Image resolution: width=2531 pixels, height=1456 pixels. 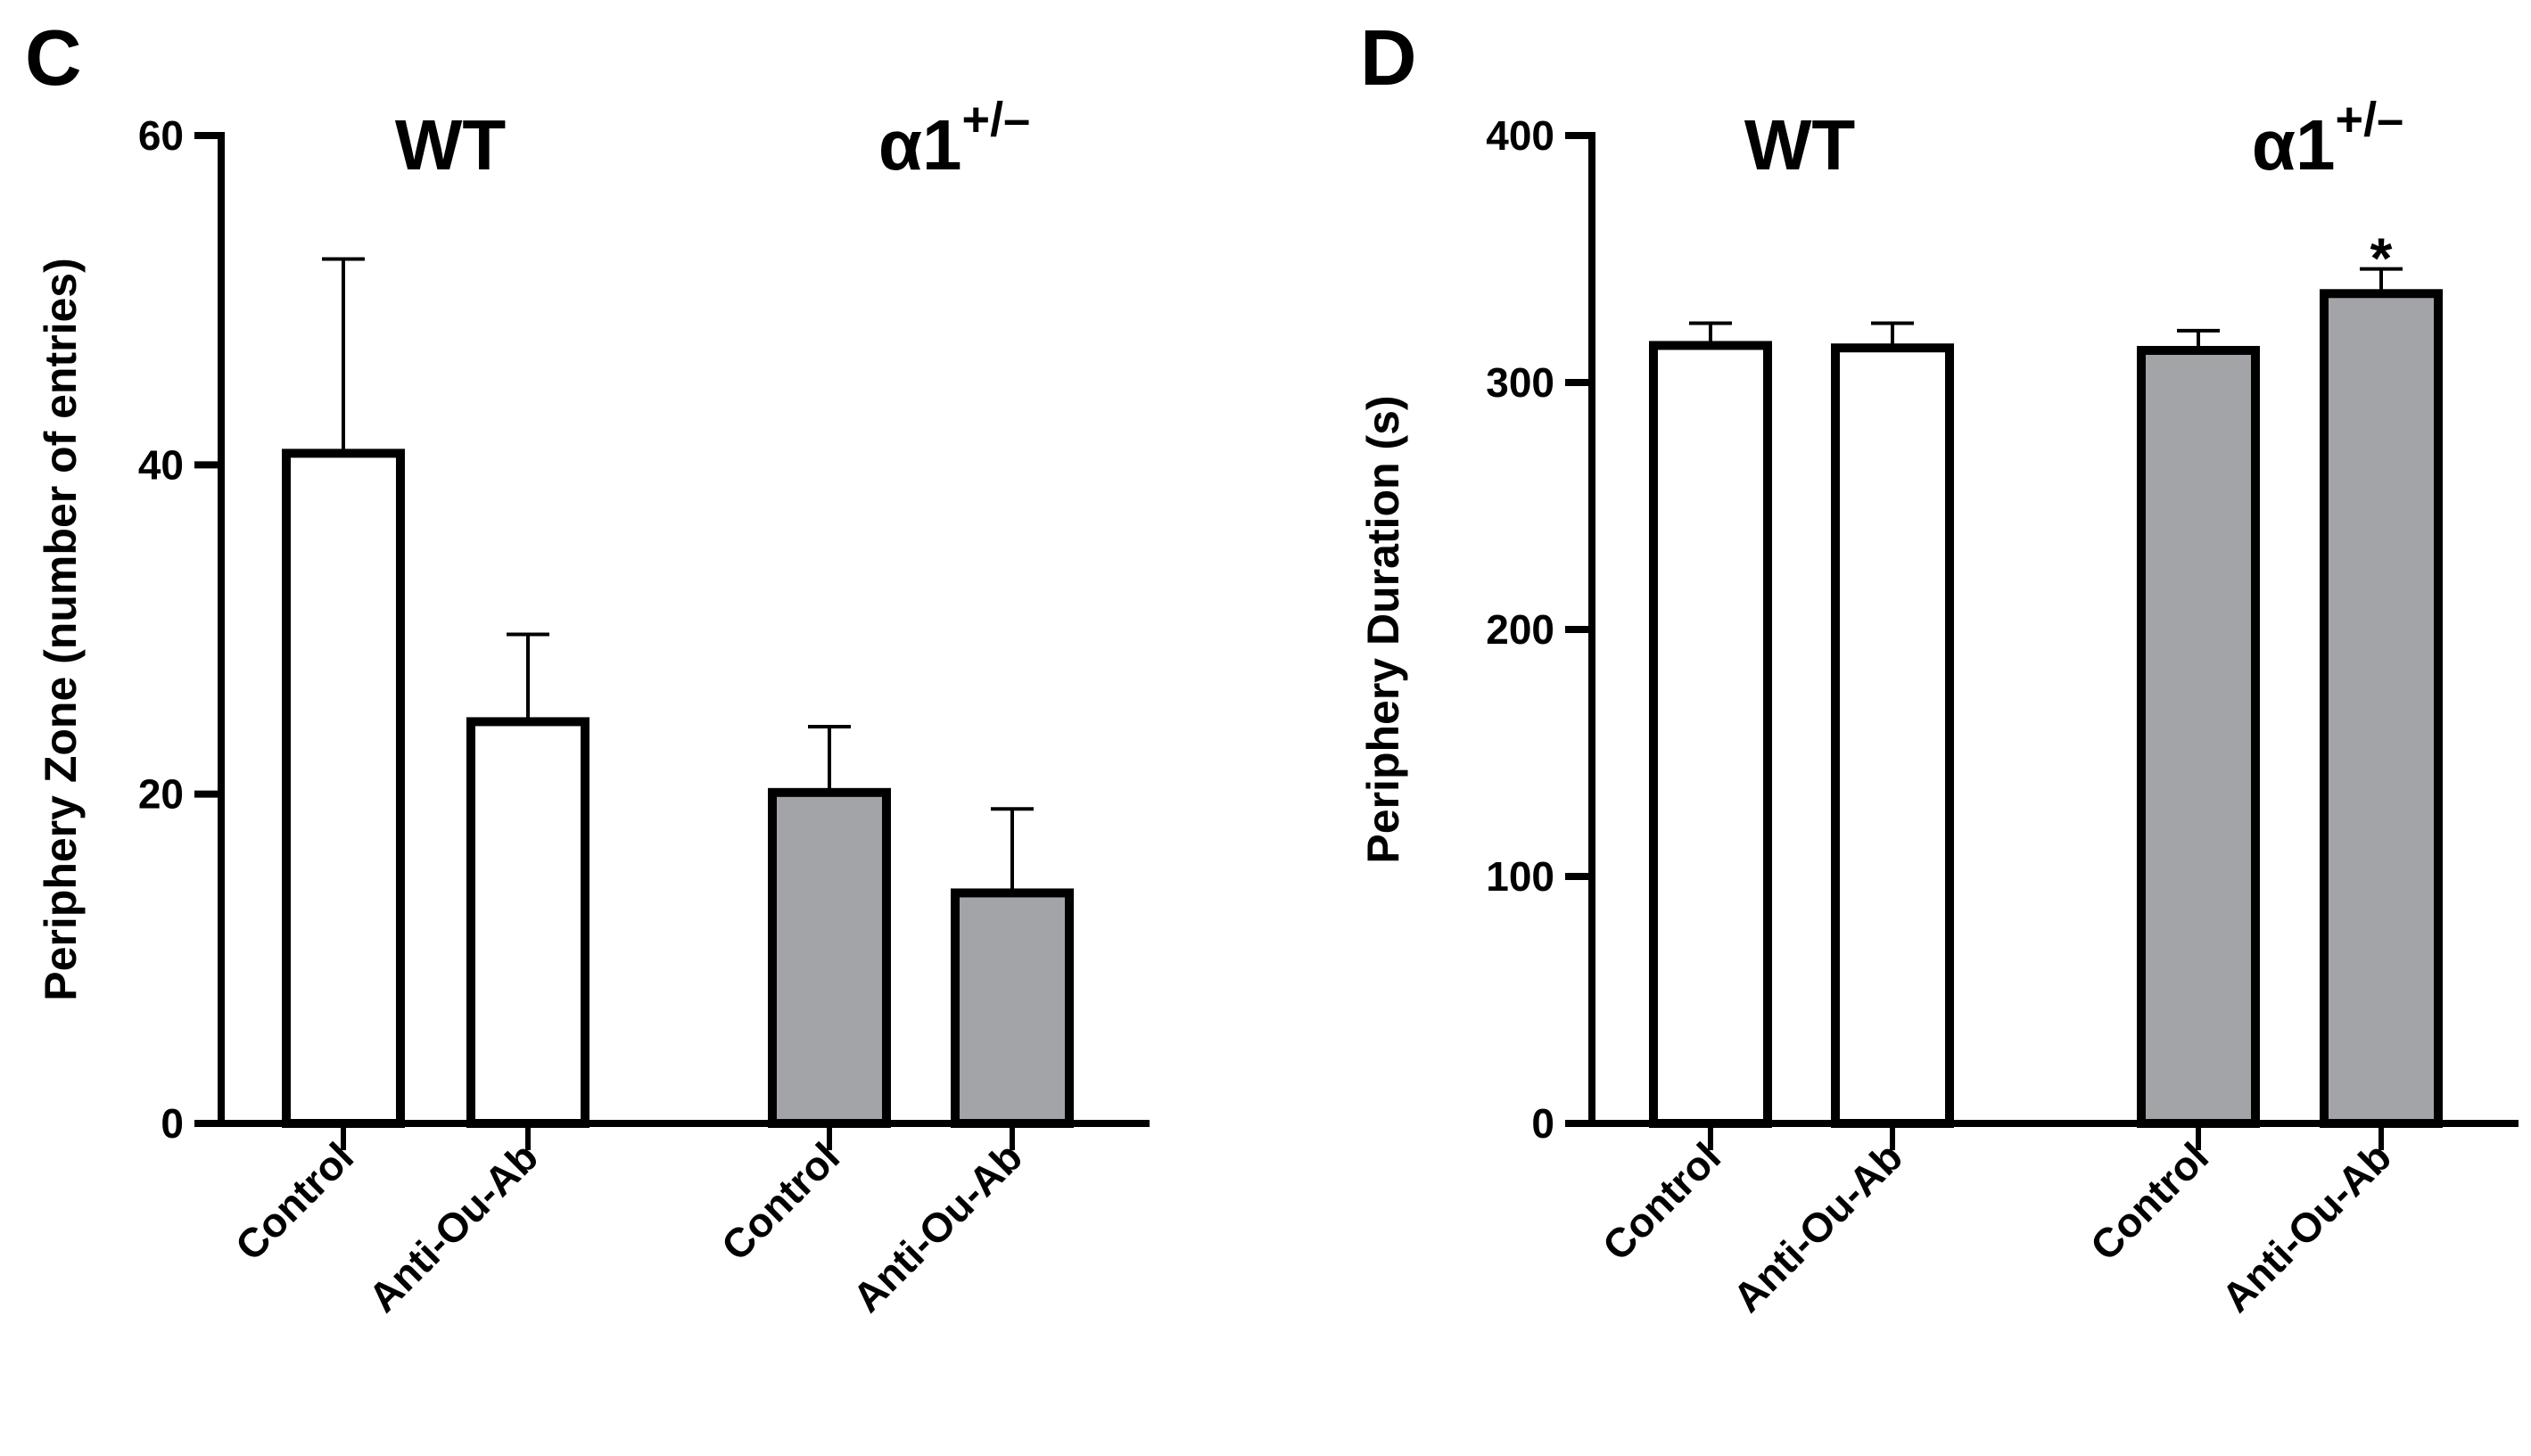 What do you see at coordinates (1520, 382) in the screenshot?
I see `y-tick-label: 300` at bounding box center [1520, 382].